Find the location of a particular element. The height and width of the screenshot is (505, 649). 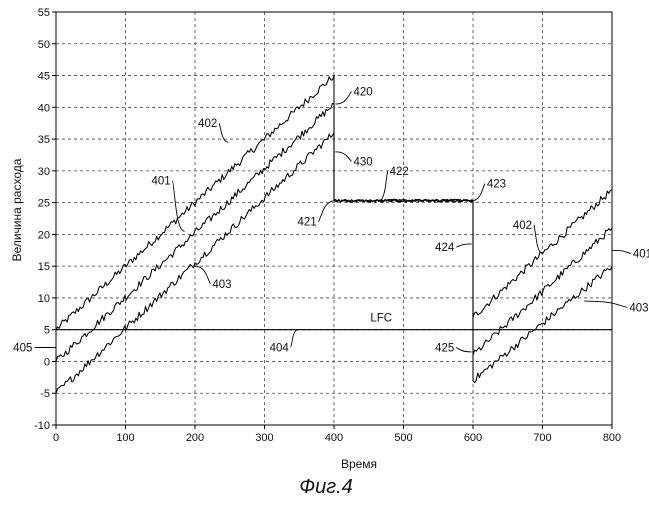

x-axis-title: Время is located at coordinates (359, 464).